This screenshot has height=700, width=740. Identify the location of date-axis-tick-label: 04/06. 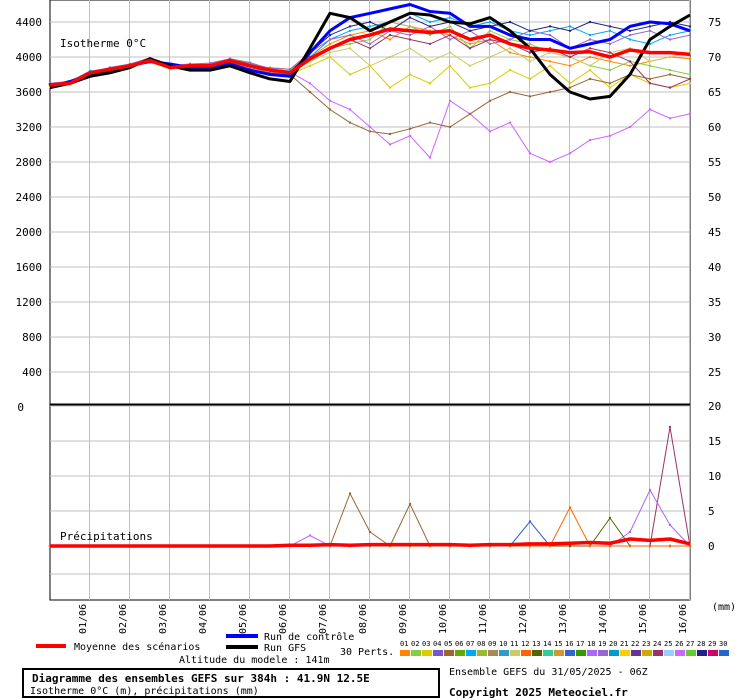
(203, 619).